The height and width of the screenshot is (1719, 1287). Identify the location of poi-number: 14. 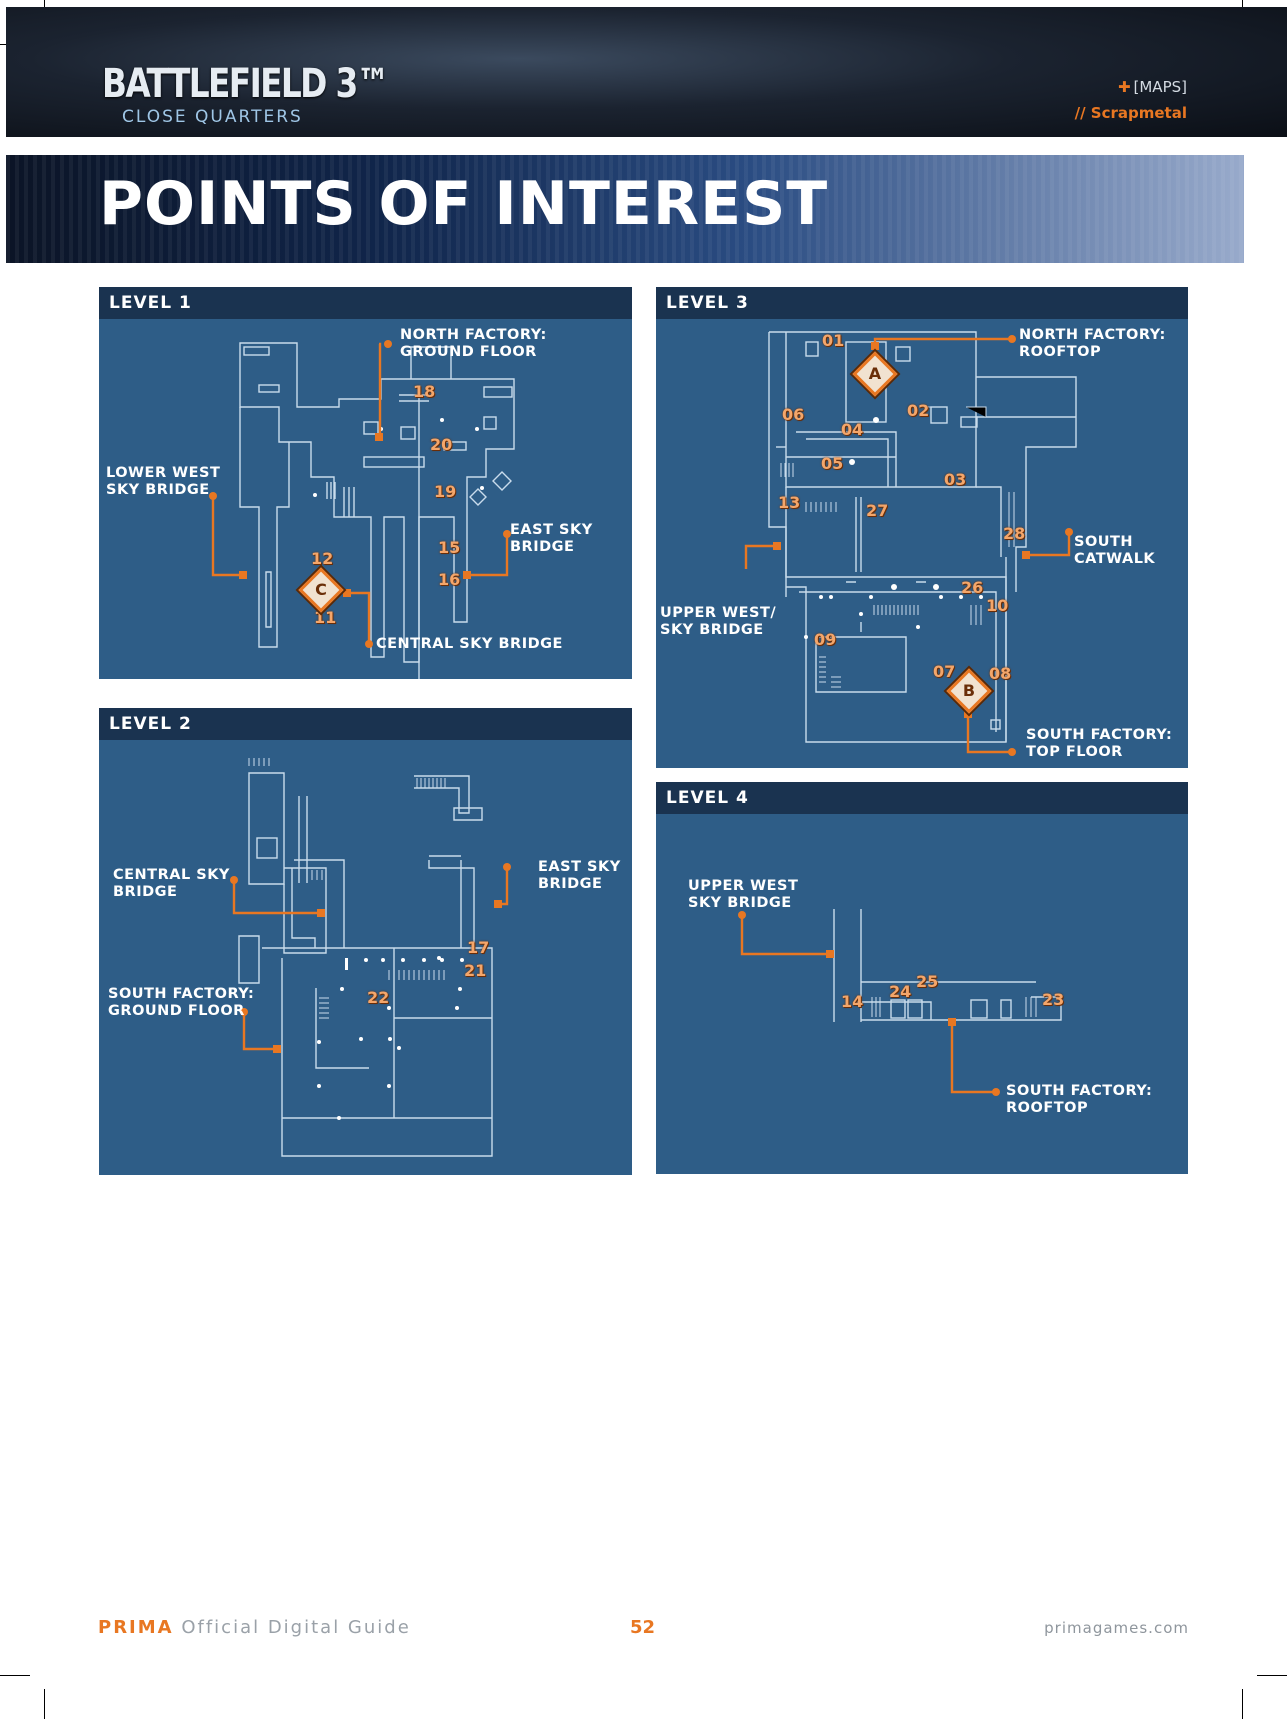
(852, 1001).